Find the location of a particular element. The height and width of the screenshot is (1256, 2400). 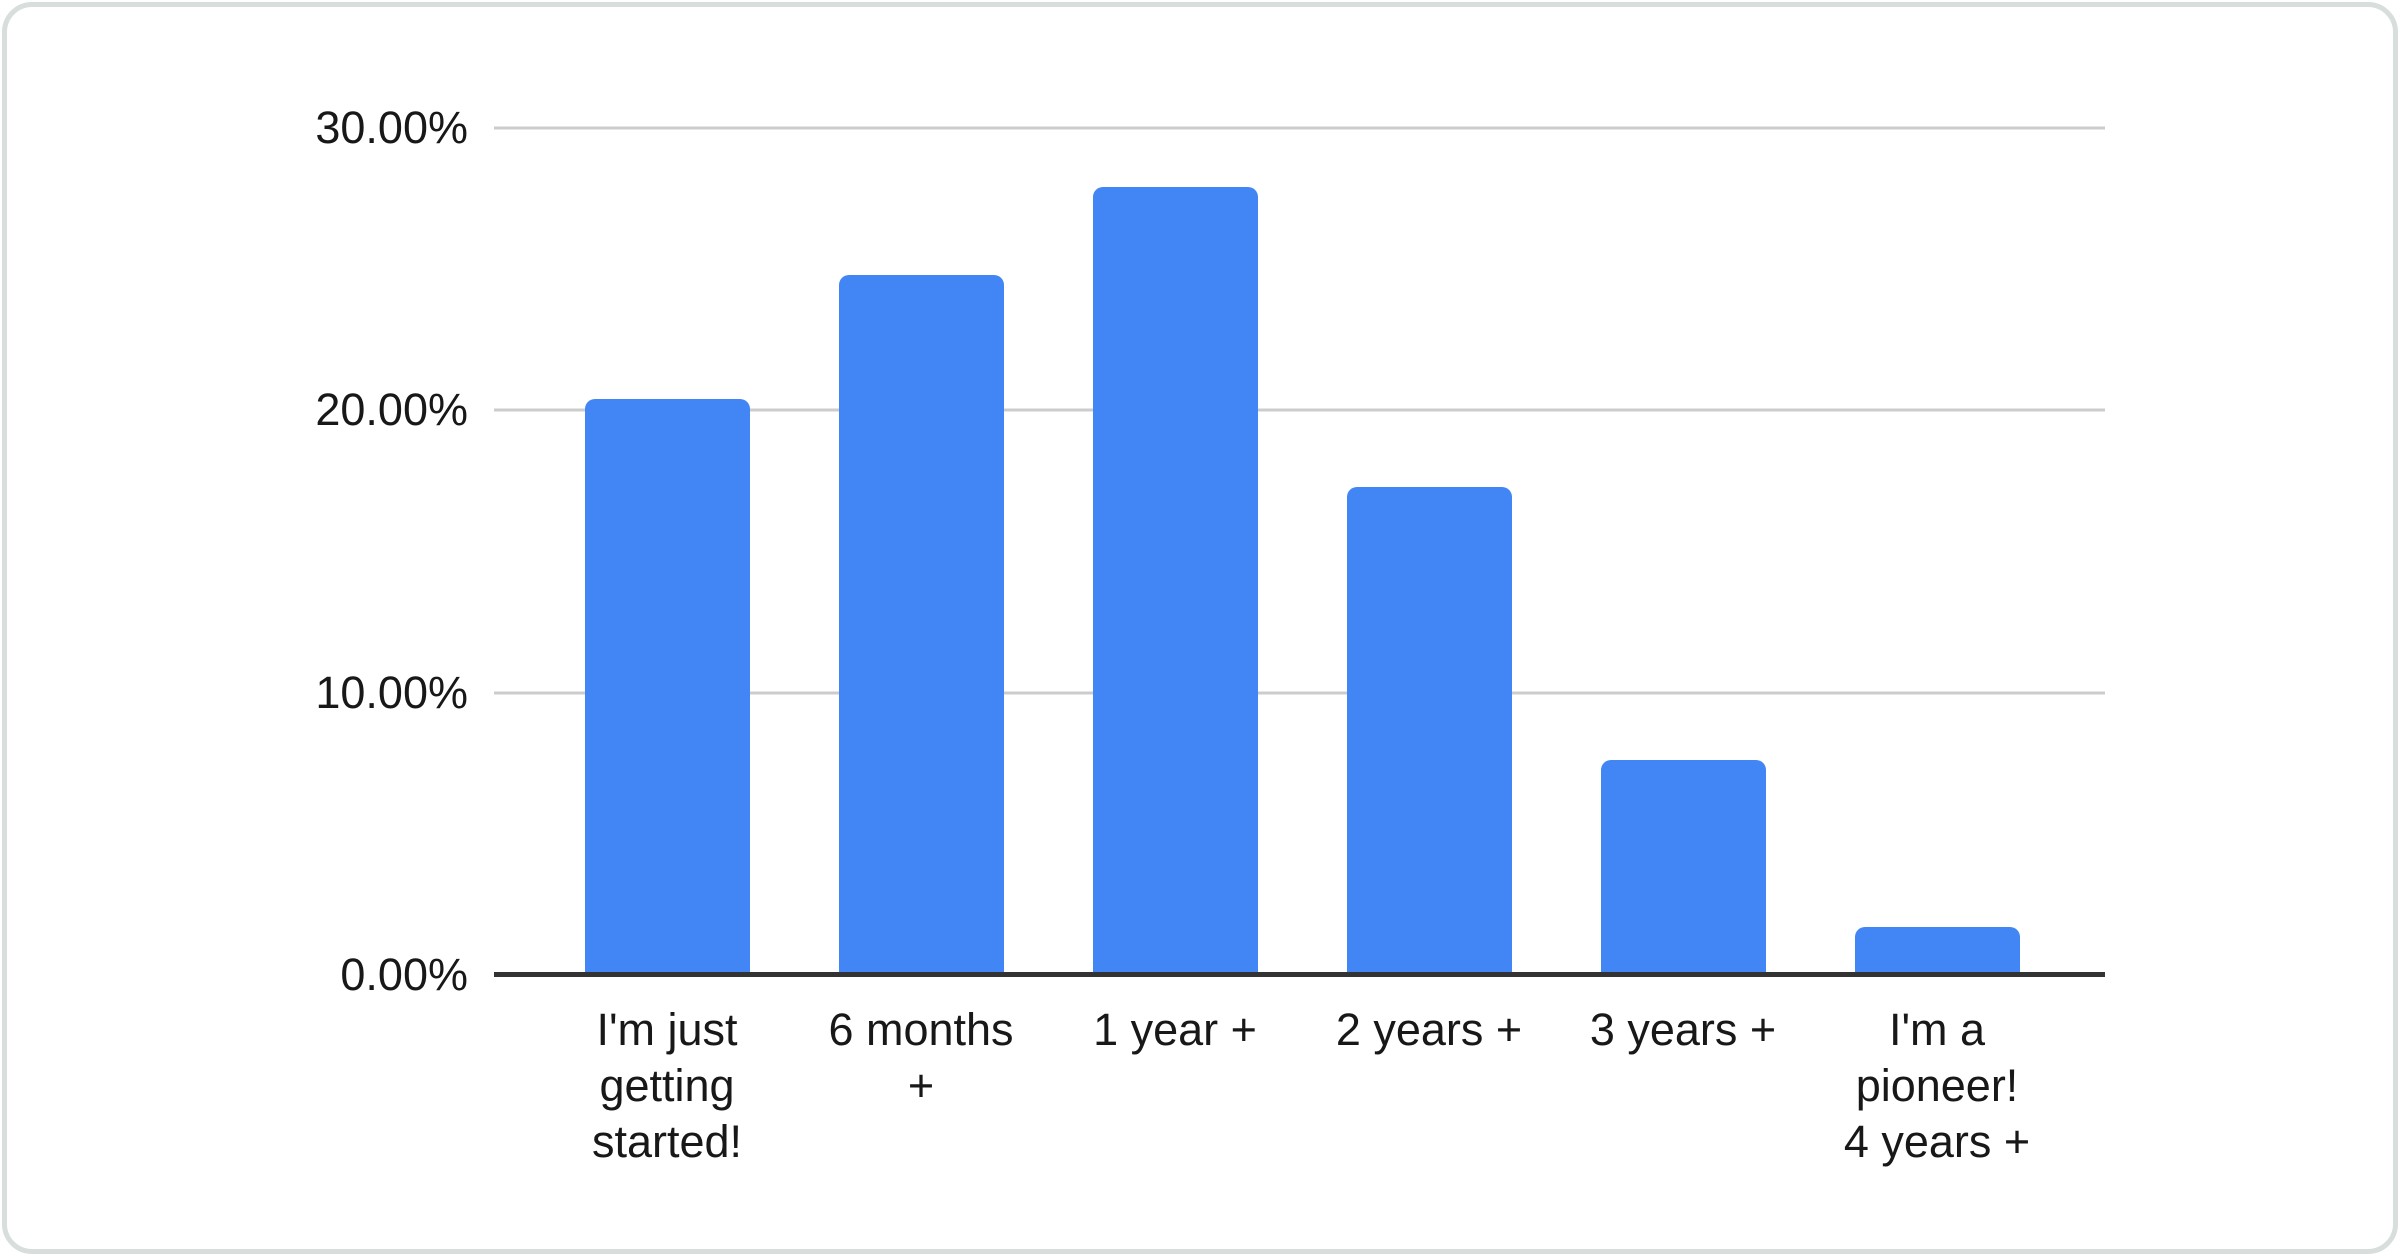

y-axis-tick-label: 0.00% is located at coordinates (404, 974).